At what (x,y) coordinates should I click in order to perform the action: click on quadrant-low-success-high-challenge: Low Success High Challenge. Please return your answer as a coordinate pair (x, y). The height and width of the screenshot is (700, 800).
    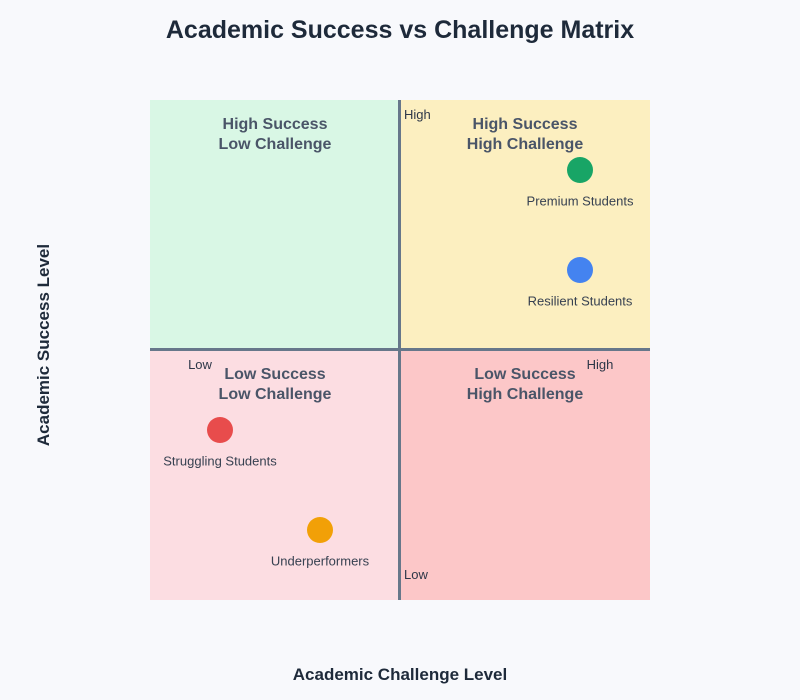
    Looking at the image, I should click on (525, 475).